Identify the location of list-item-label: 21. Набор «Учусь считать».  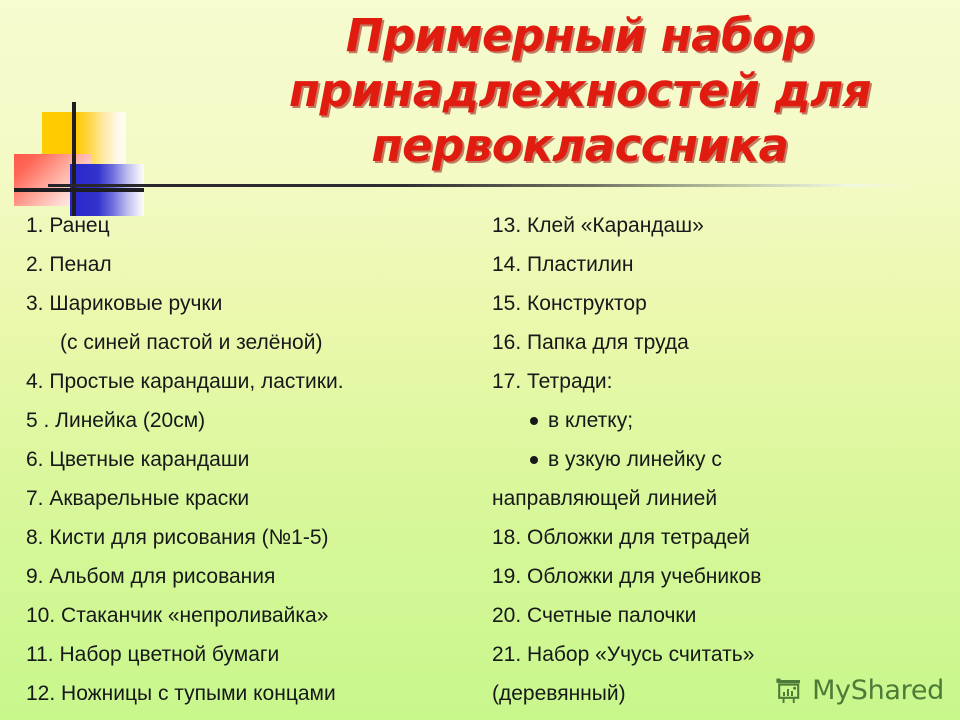
(623, 654).